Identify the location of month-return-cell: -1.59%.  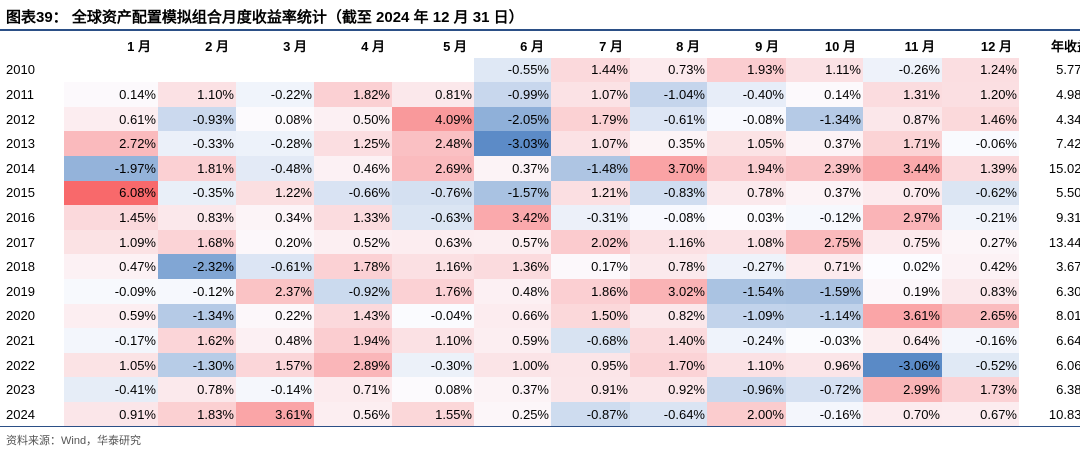
(824, 291).